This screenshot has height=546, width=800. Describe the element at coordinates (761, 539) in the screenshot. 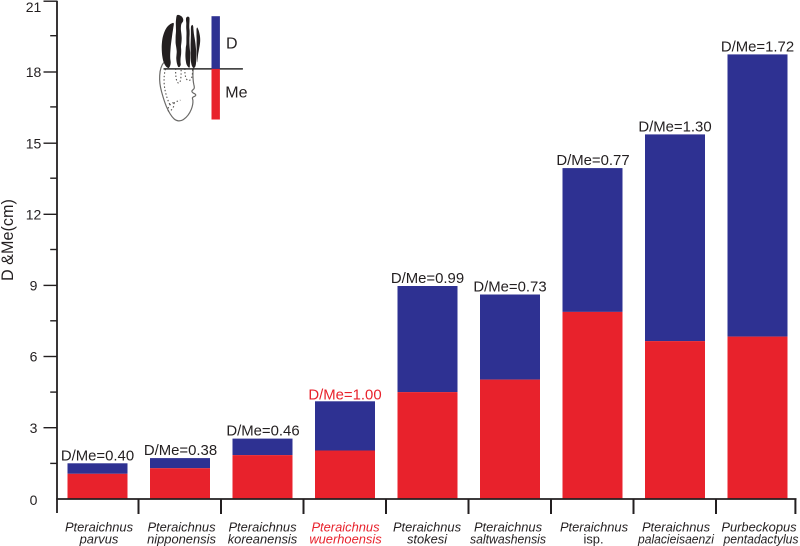

I see `svg-text: pentadactylus` at that location.